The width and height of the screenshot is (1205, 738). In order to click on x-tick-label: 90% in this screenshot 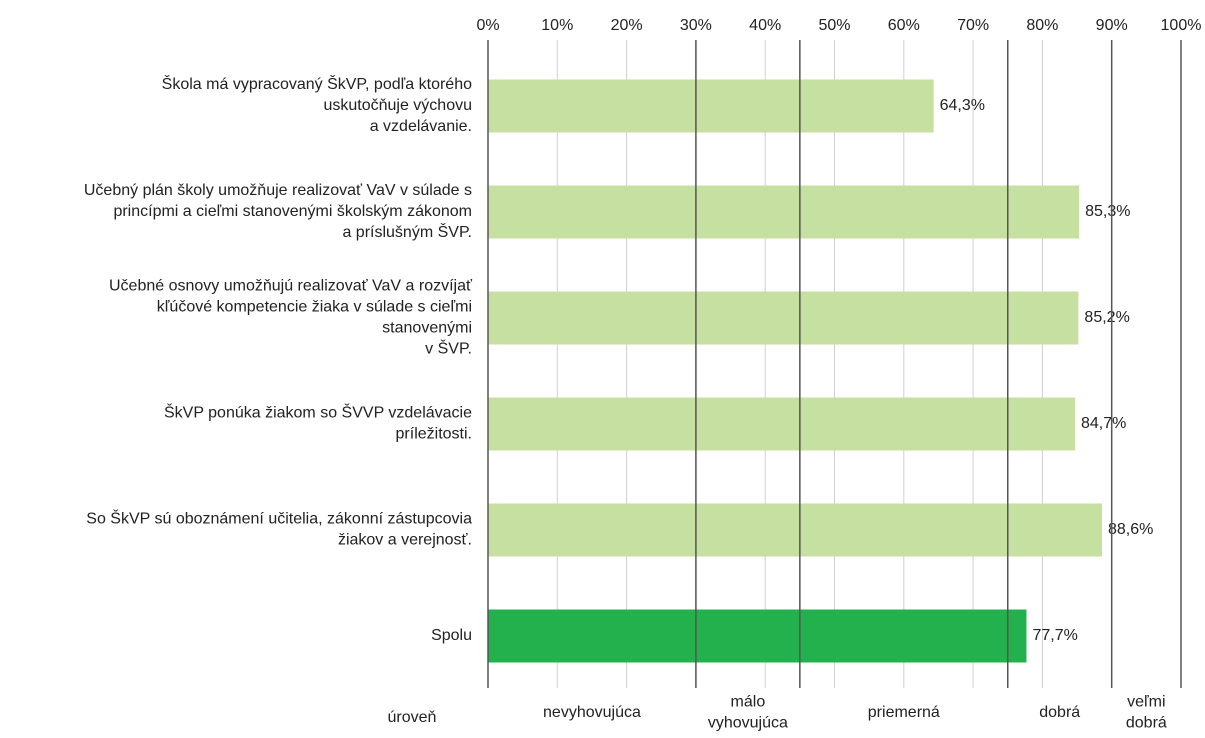, I will do `click(1112, 25)`.